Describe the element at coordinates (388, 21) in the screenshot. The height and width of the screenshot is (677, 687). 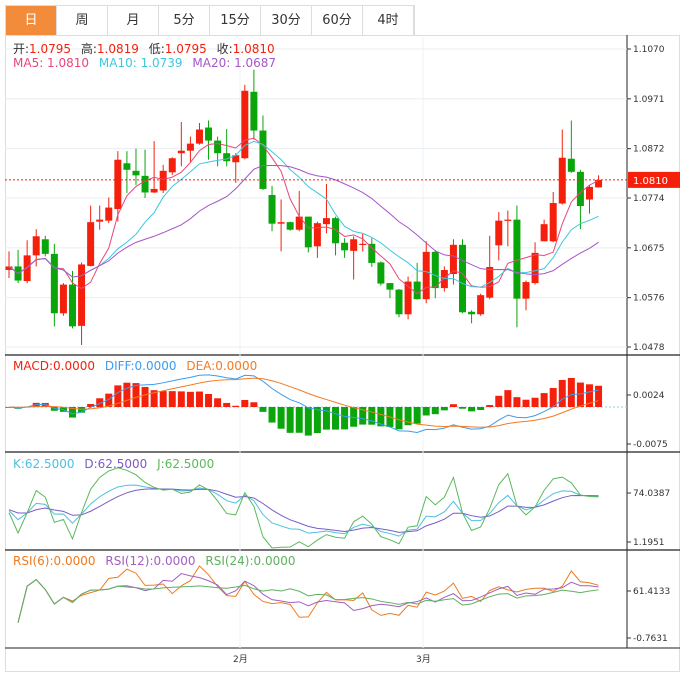
I see `tab-7: 4时` at that location.